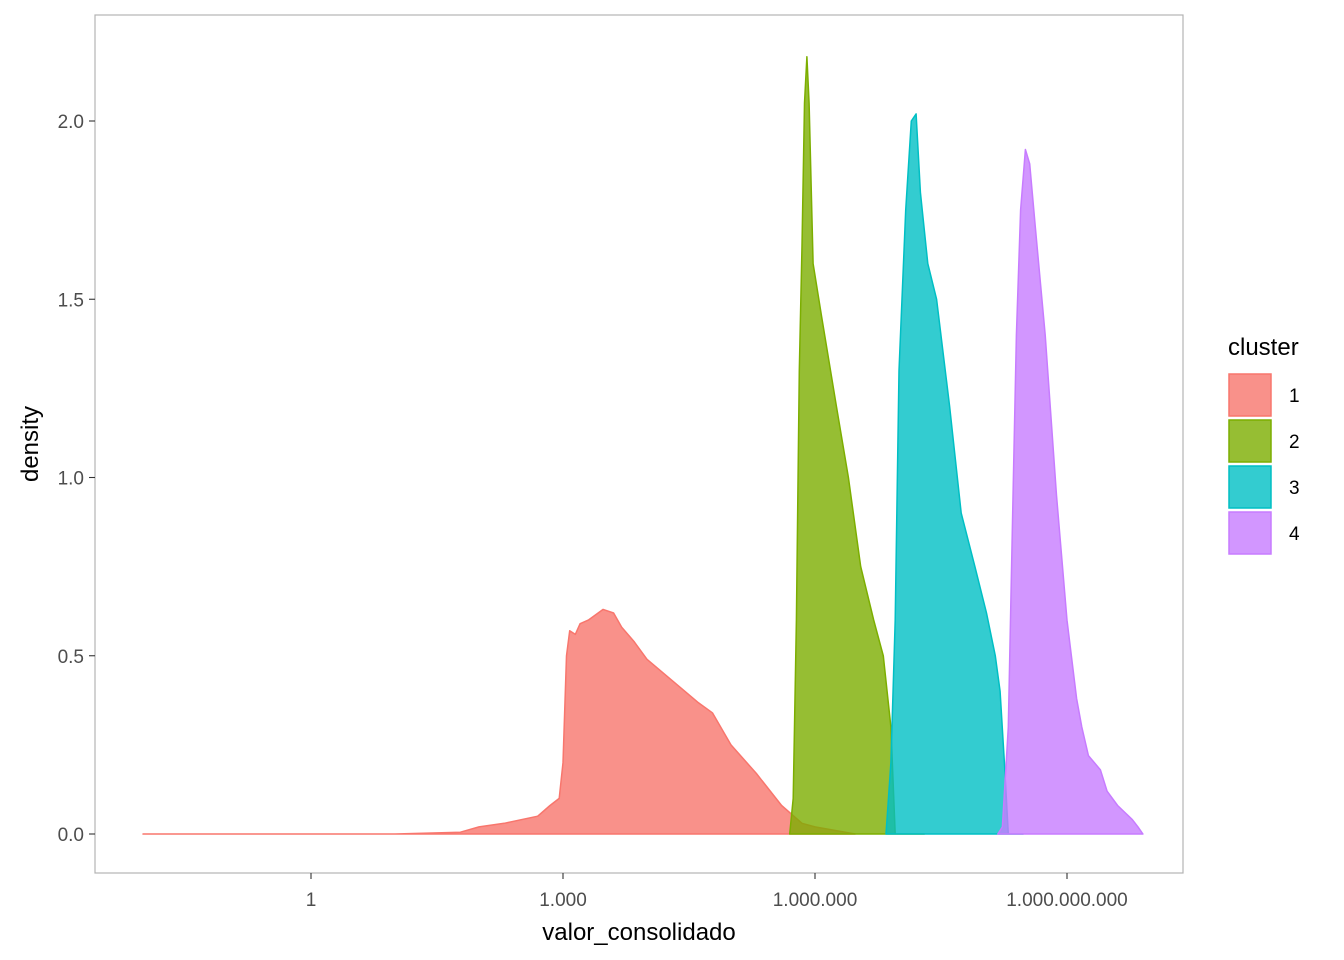 The width and height of the screenshot is (1344, 960). Describe the element at coordinates (1263, 347) in the screenshot. I see `legend-title: cluster` at that location.